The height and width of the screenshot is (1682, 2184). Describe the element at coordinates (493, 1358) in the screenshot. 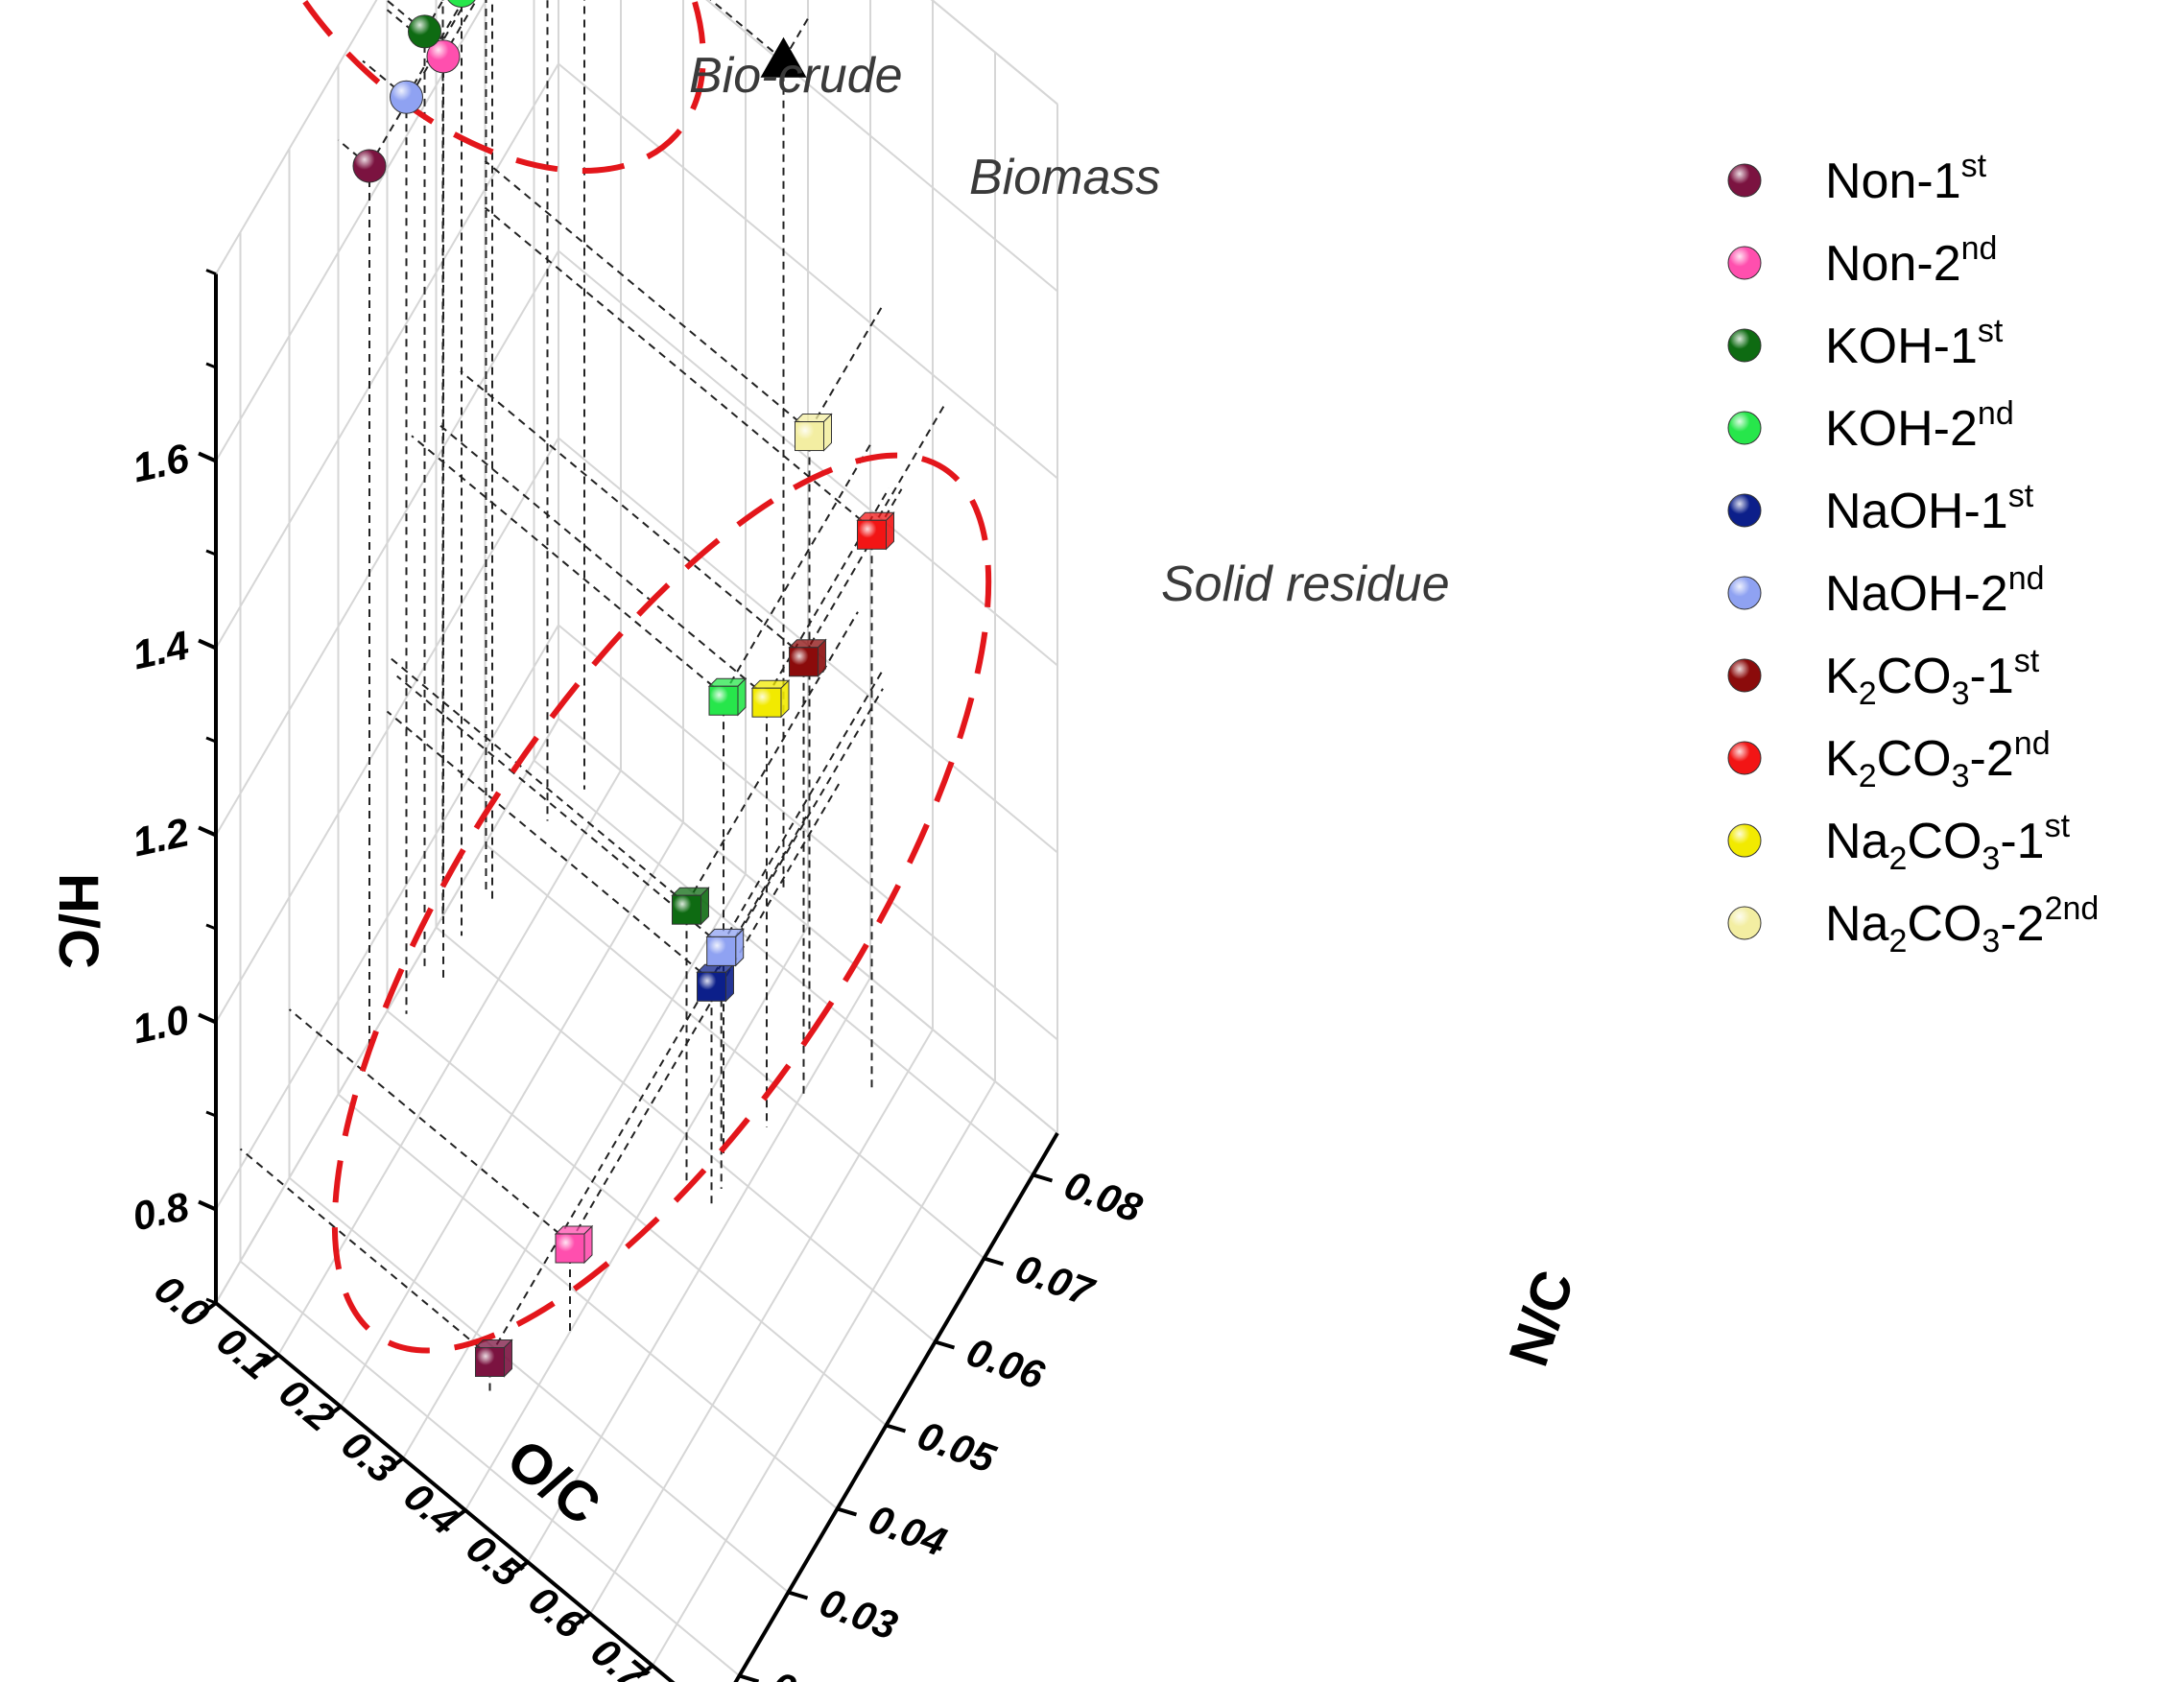

I see `solid-cube-Non-1st` at that location.